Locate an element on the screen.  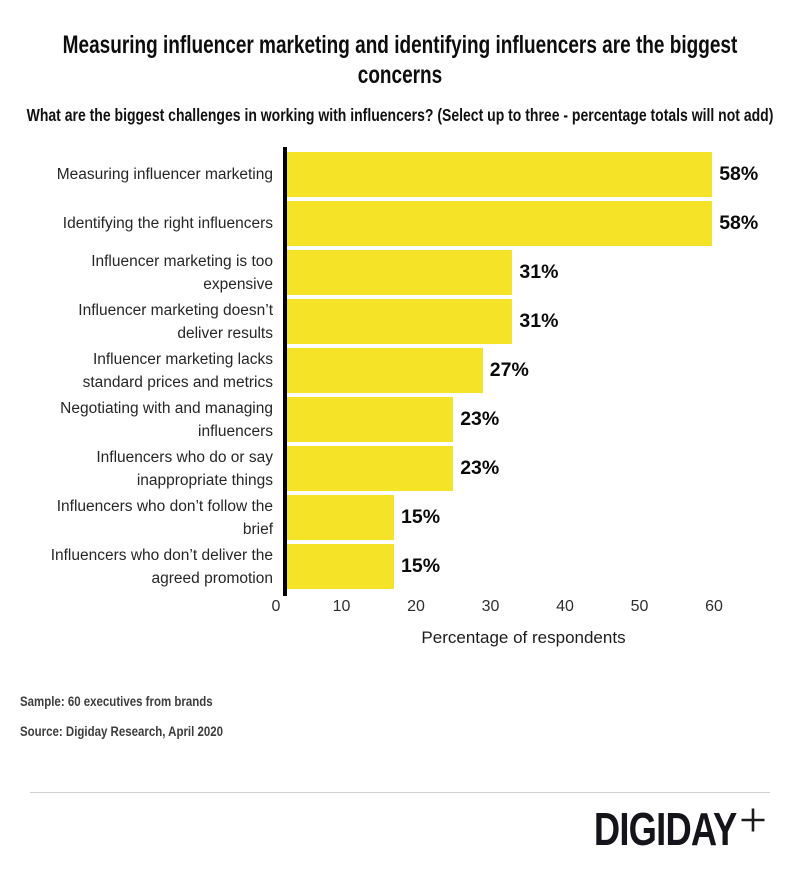
x-tick-label: 0 is located at coordinates (276, 606).